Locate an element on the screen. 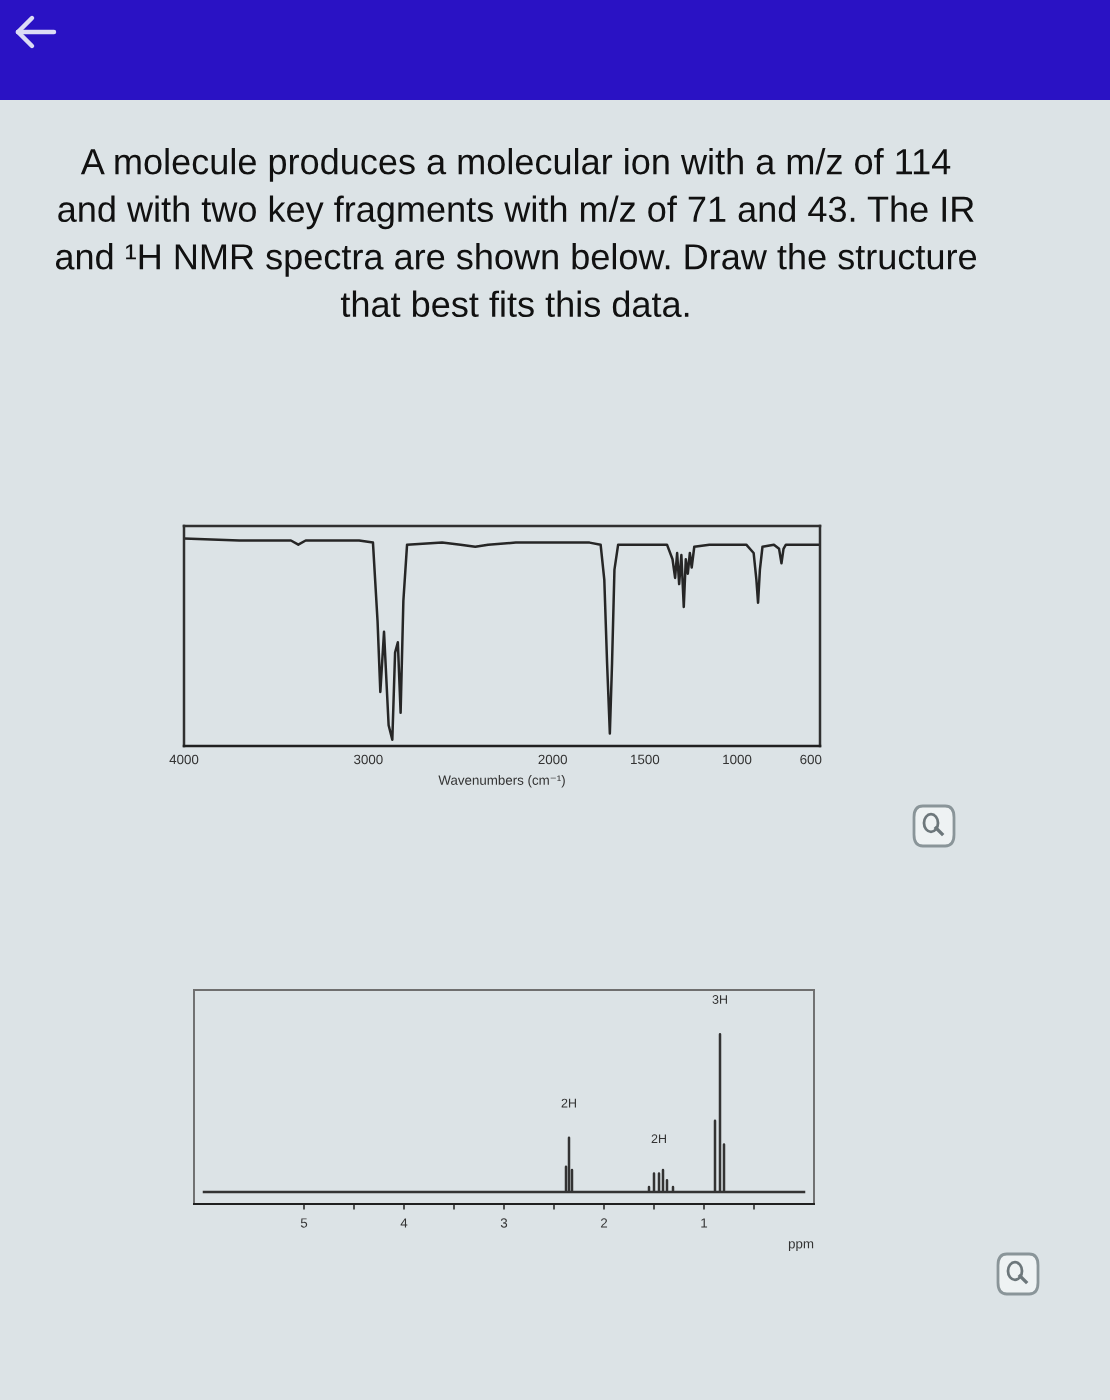  chart-title: A molecule produces a molecular ion with a m/z of 114 and with two key fragments with m/z of 71 and 43. The IR and ¹H NMR spectra are shown below. Draw the structure that best fits this data. is located at coordinates (516, 233).